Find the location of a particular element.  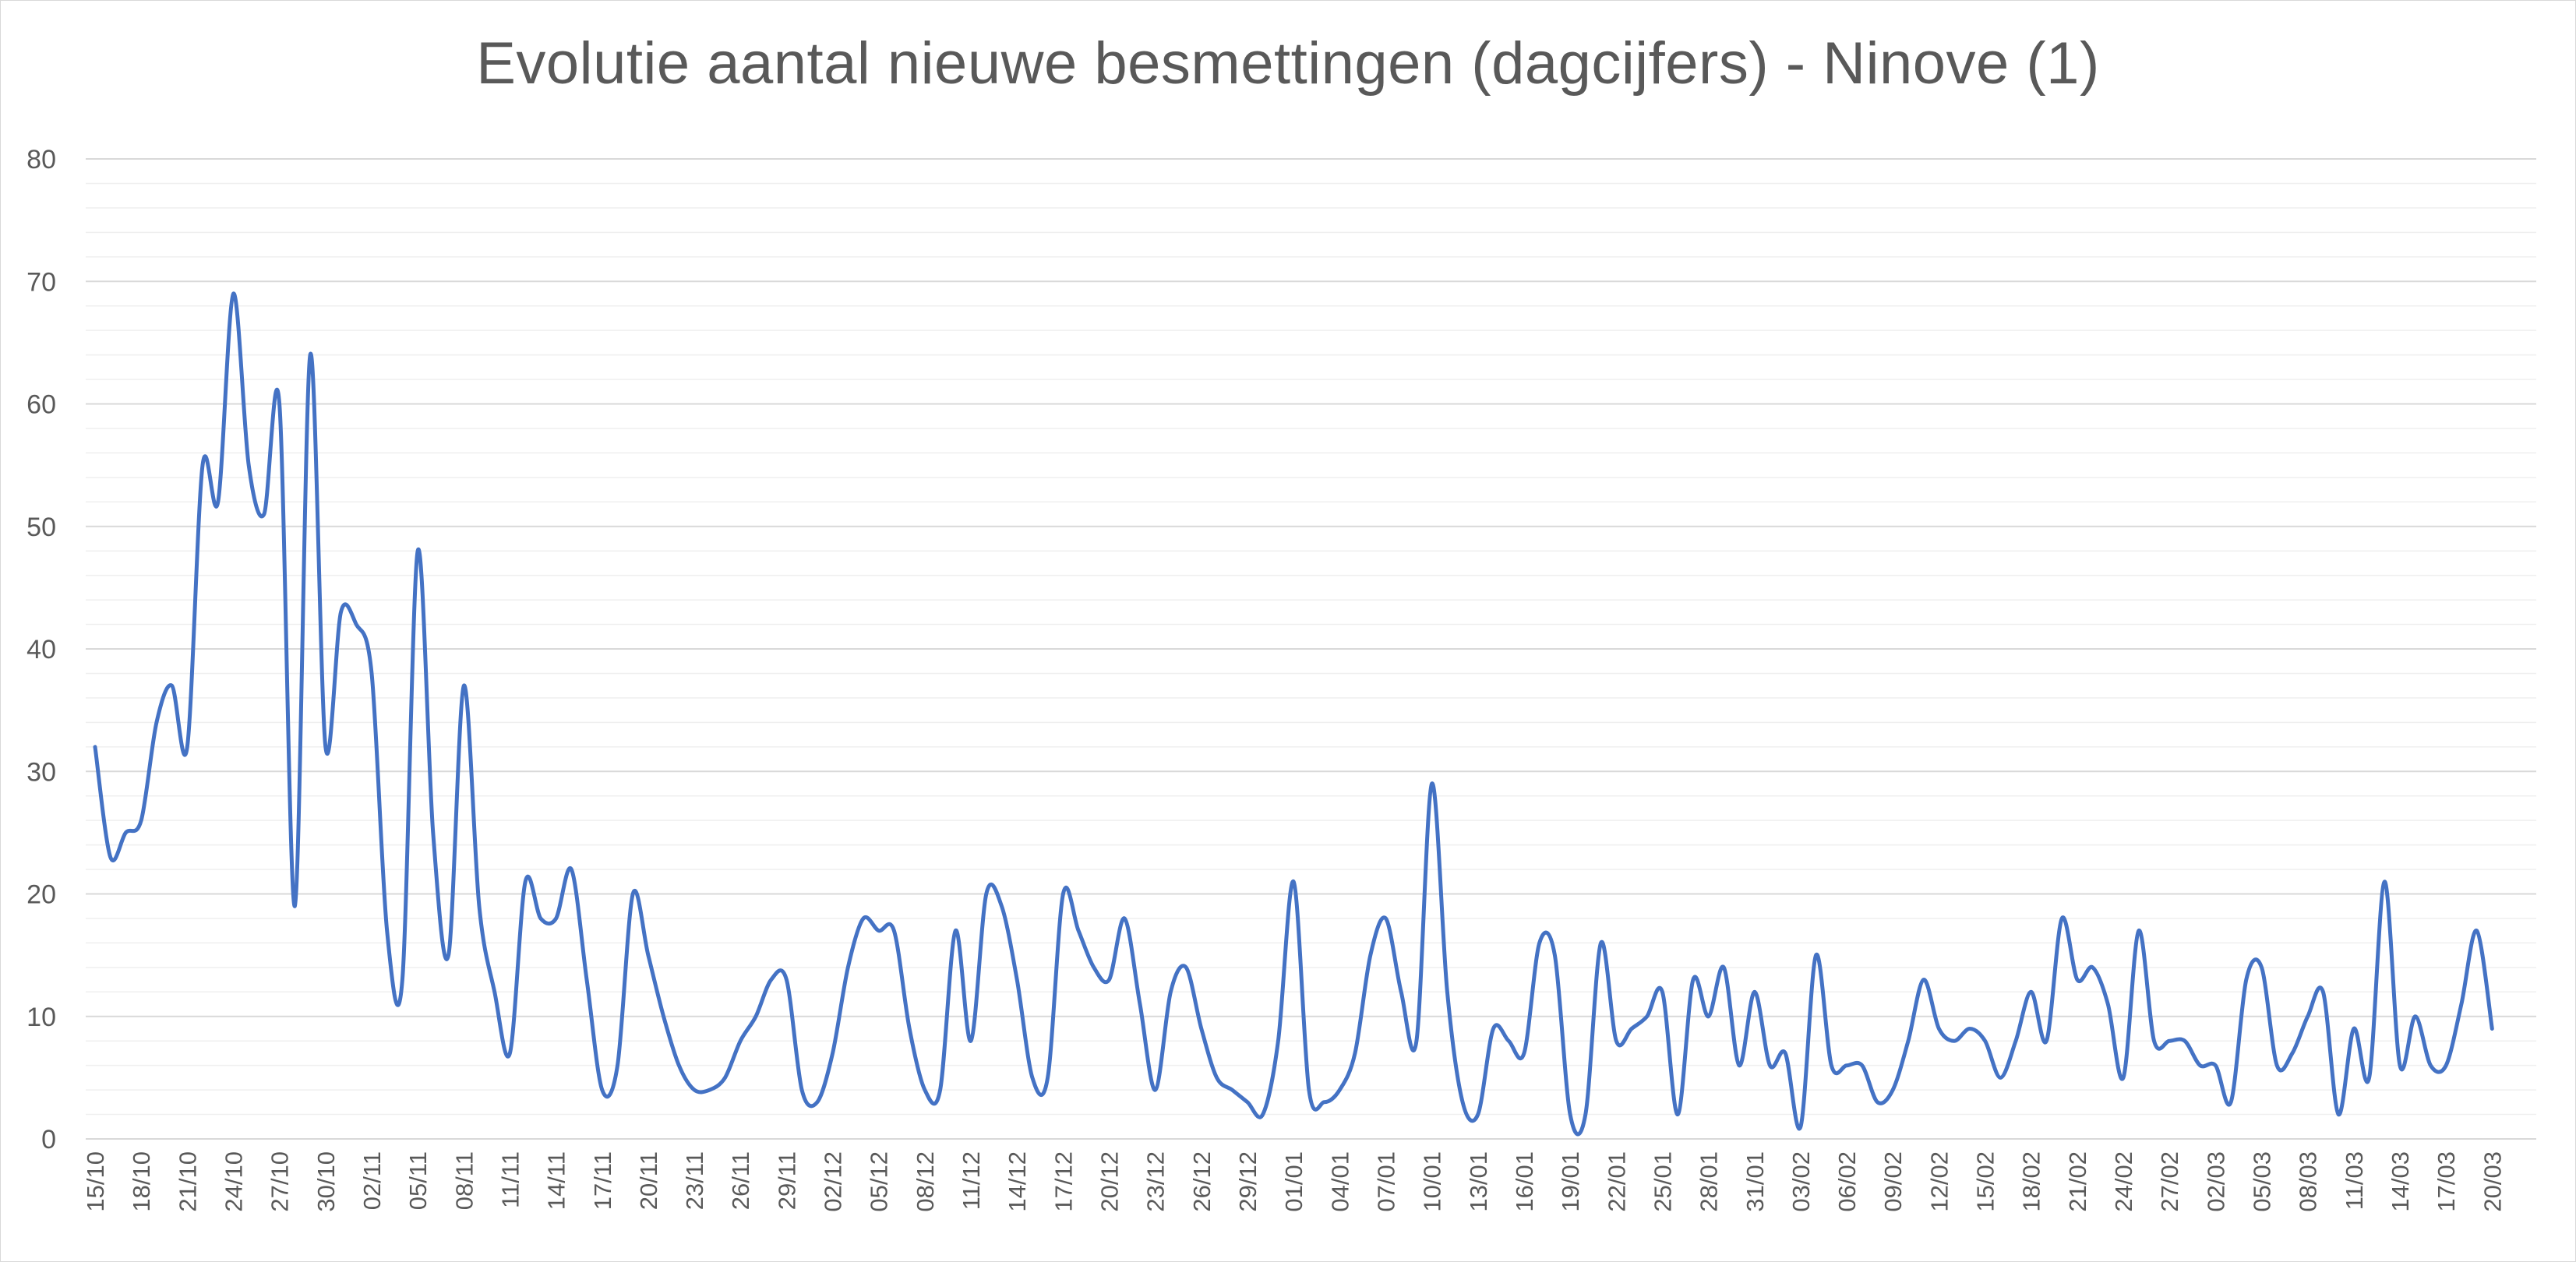

x-tick-label: 02/11 is located at coordinates (372, 1180).